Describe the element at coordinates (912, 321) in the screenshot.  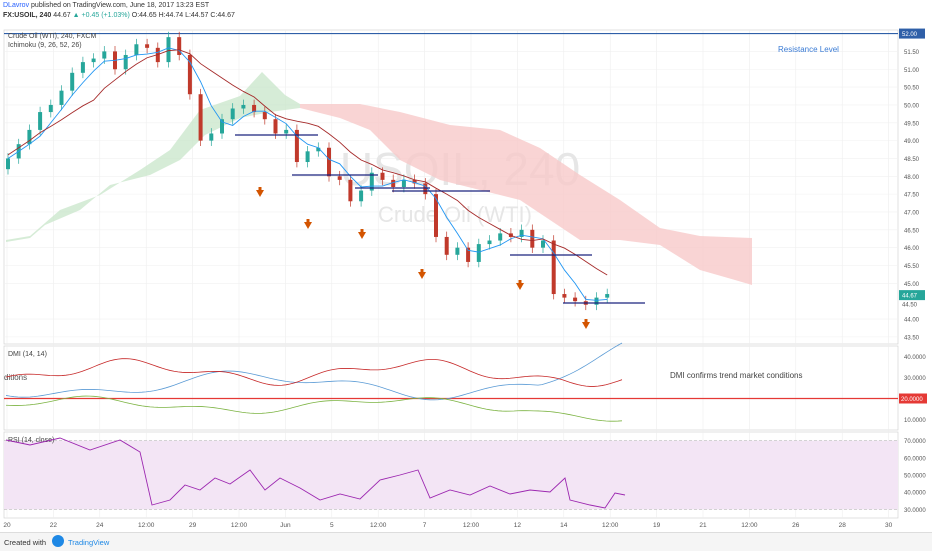
I see `y-tick-label: 44.00` at that location.